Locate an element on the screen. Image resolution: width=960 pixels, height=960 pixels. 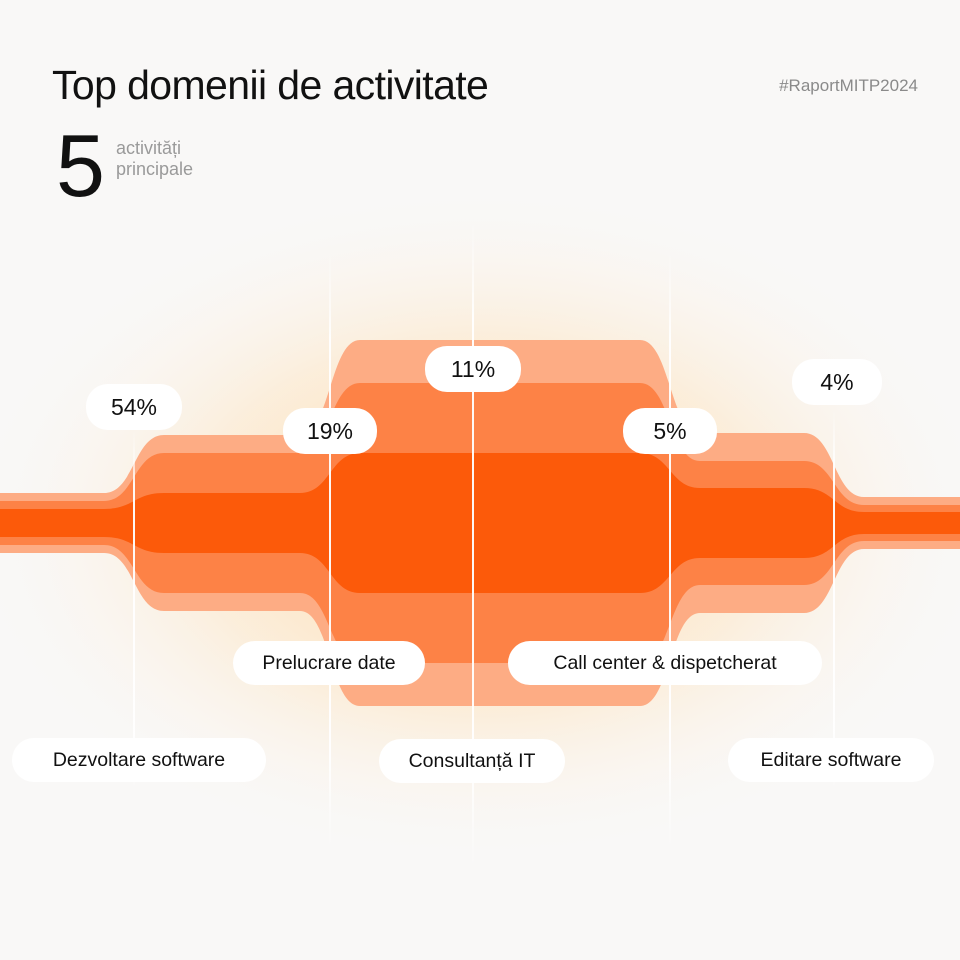
value-label: 11% is located at coordinates (473, 369).